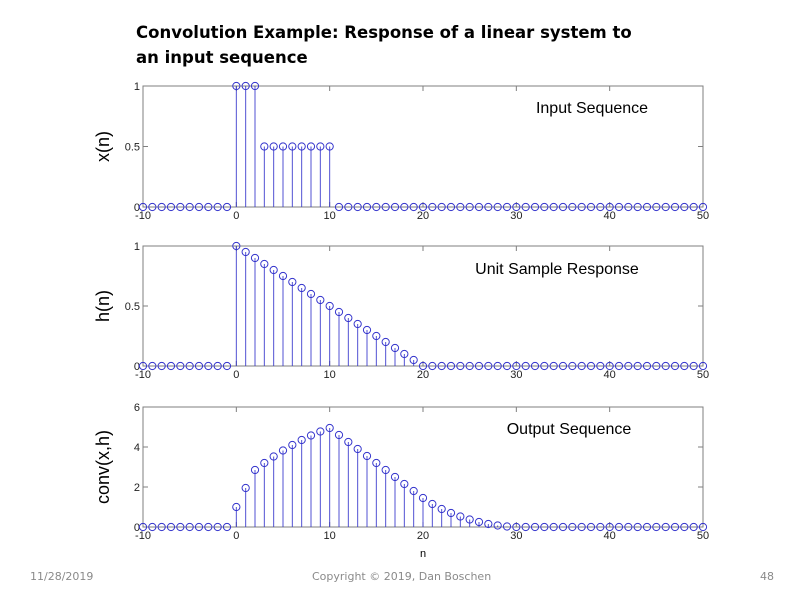 The image size is (800, 604). I want to click on subplot-title: Output Sequence, so click(569, 429).